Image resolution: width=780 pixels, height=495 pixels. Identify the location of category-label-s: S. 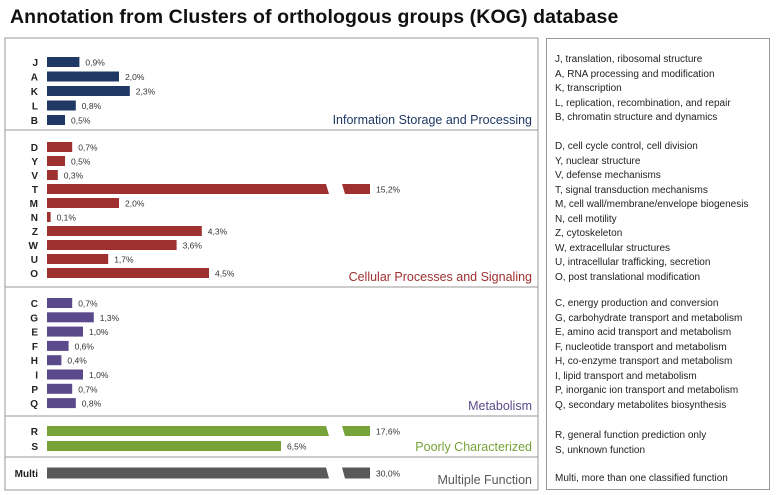
(34, 447).